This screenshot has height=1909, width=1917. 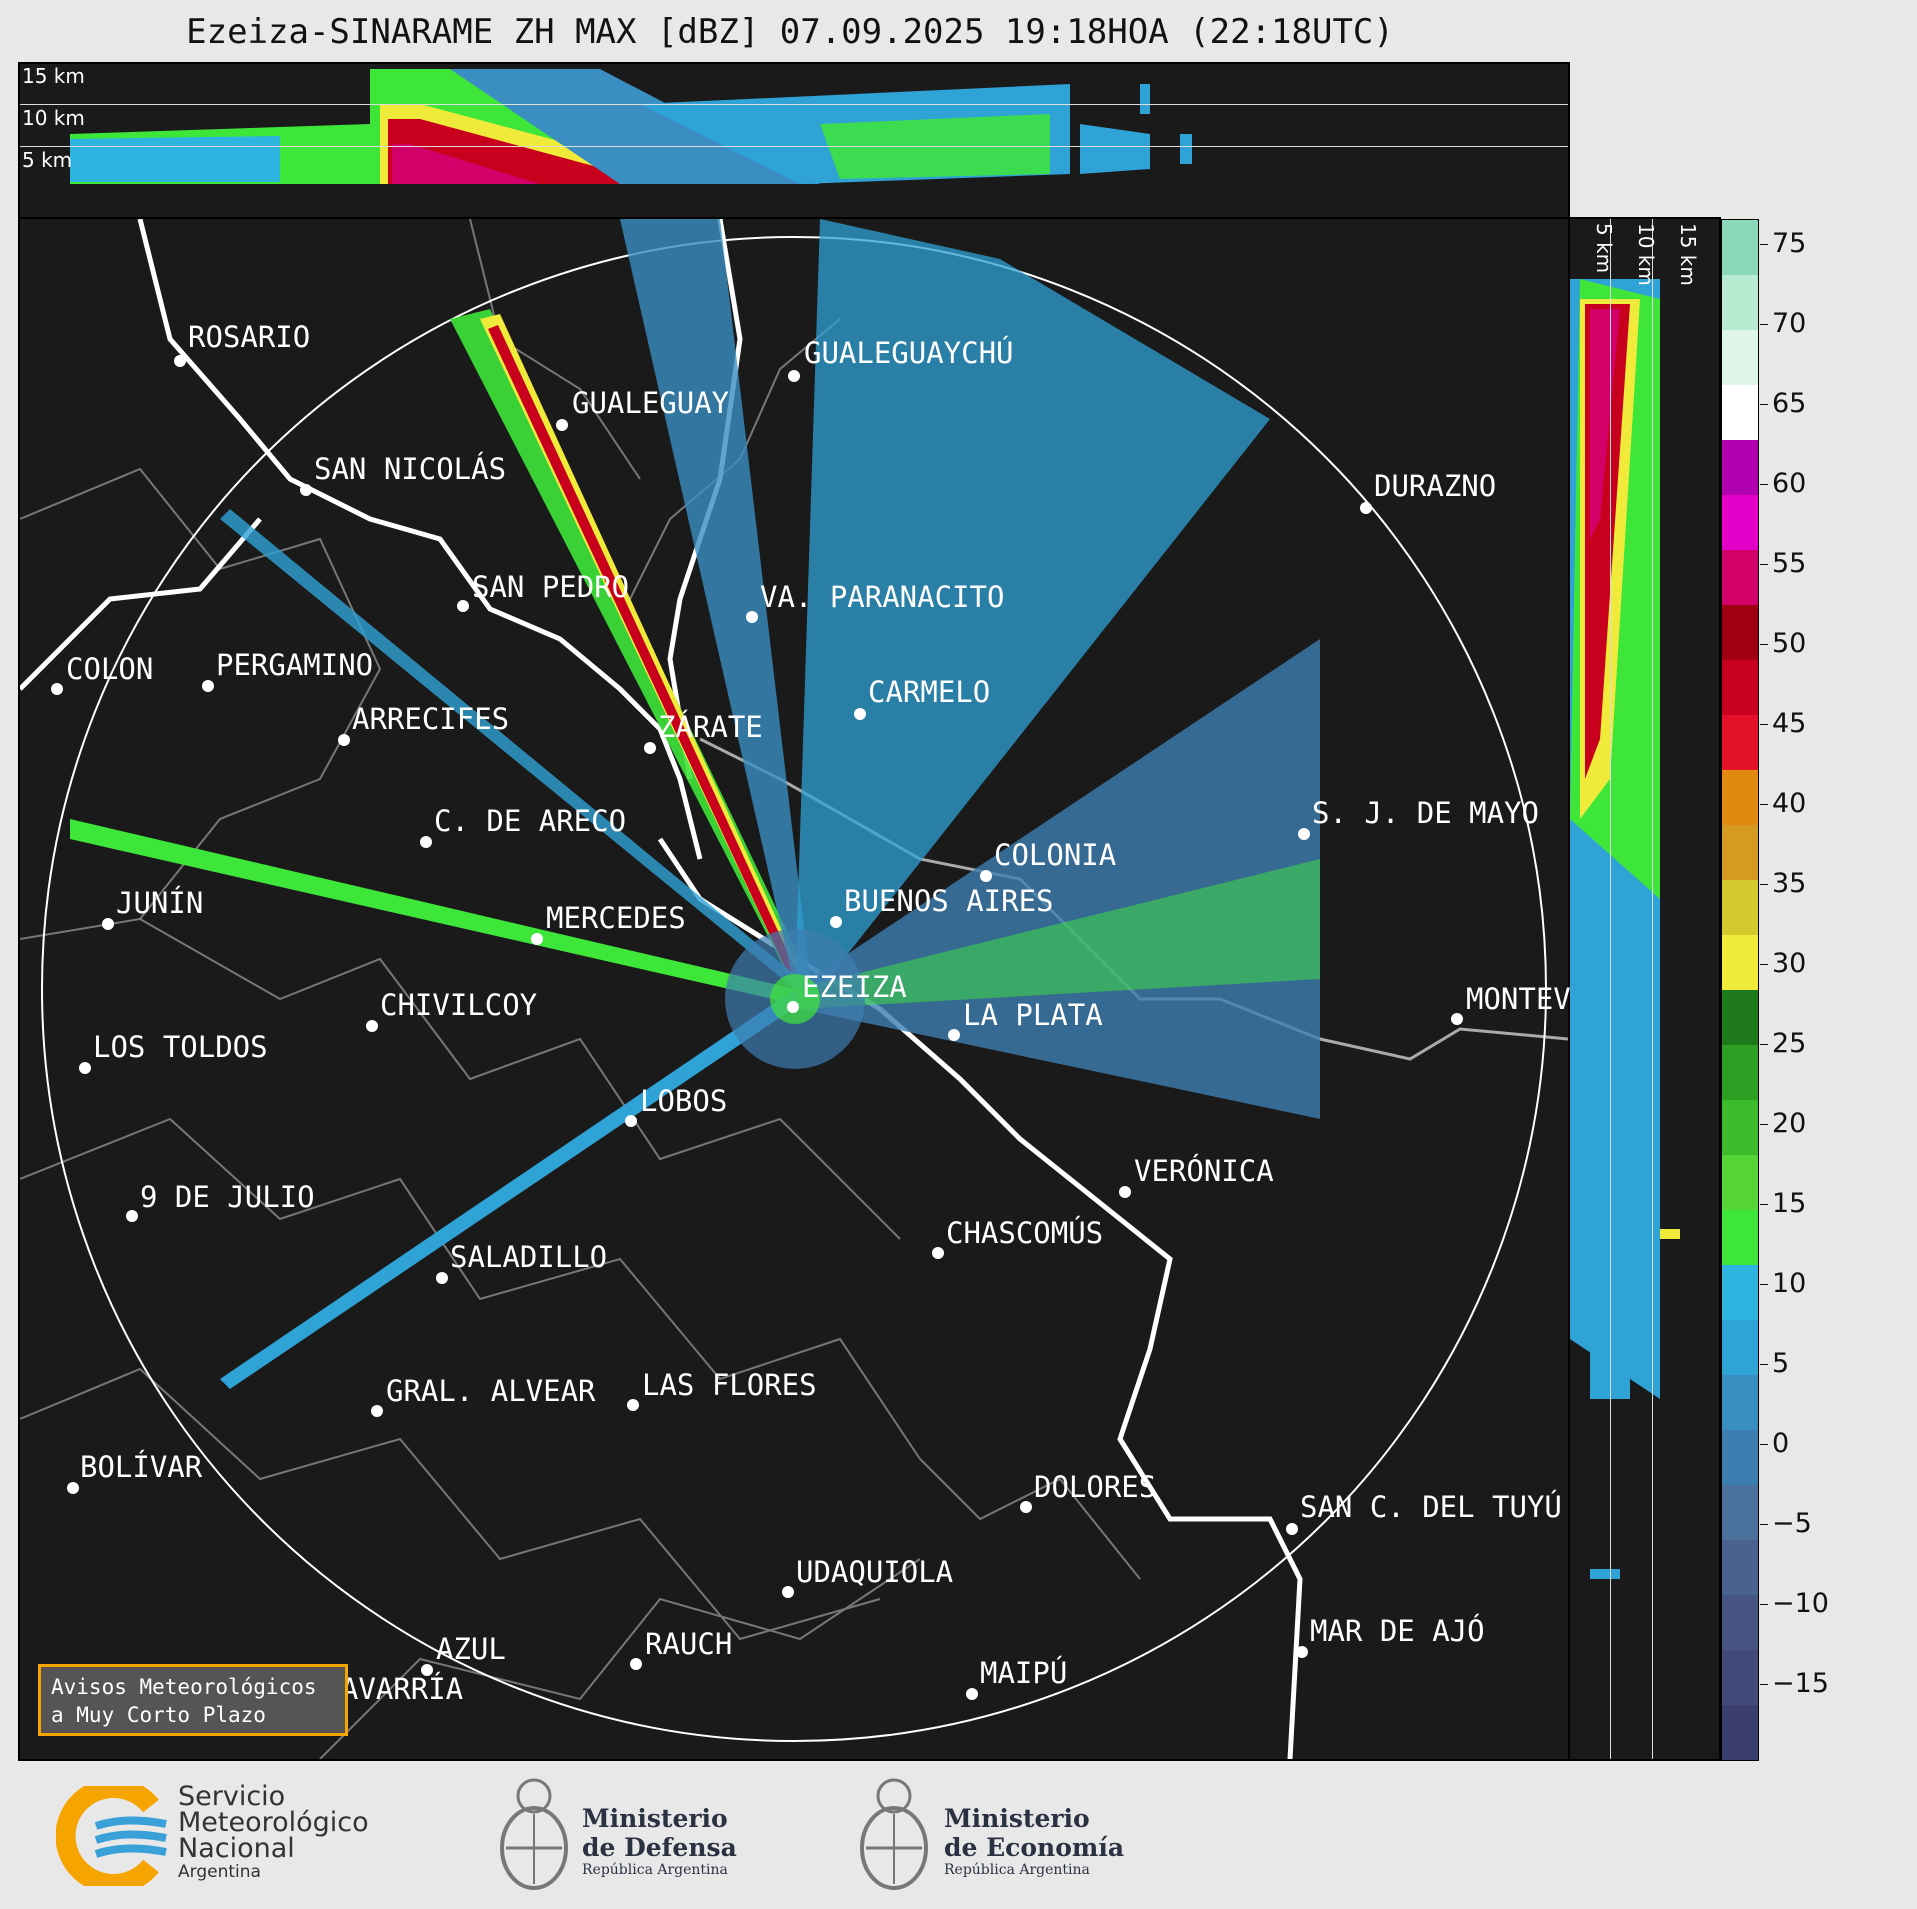 What do you see at coordinates (193, 1700) in the screenshot?
I see `avisos-box: Avisos Meteorológicos a Muy Corto Plazo` at bounding box center [193, 1700].